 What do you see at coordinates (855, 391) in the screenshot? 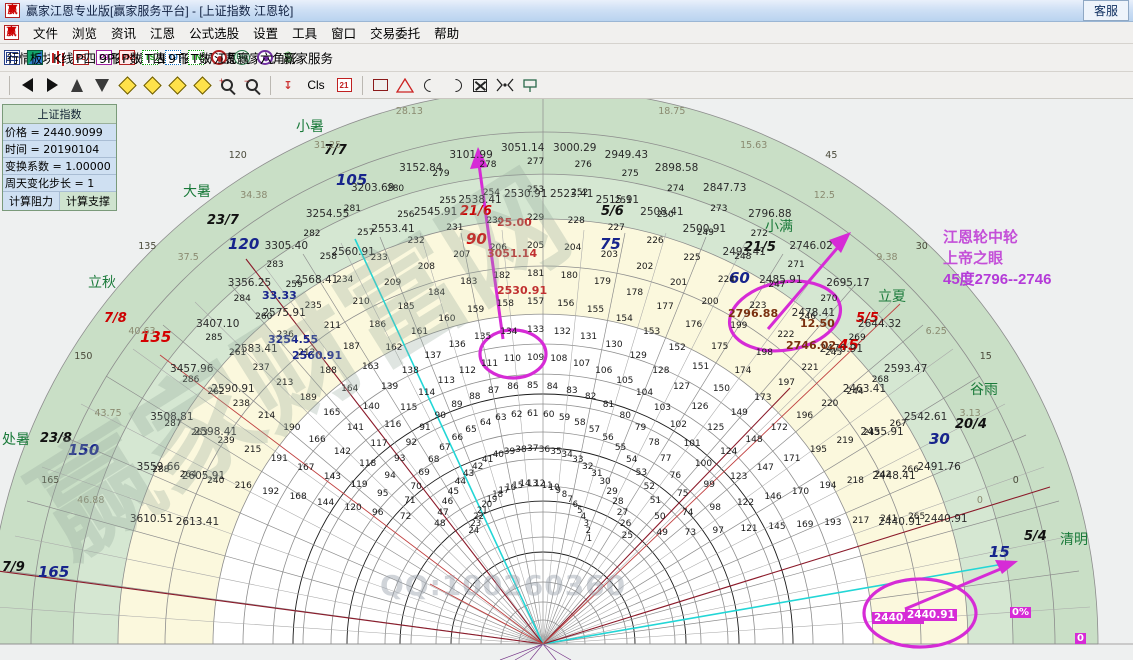
I see `spiral-number: 244` at bounding box center [855, 391].